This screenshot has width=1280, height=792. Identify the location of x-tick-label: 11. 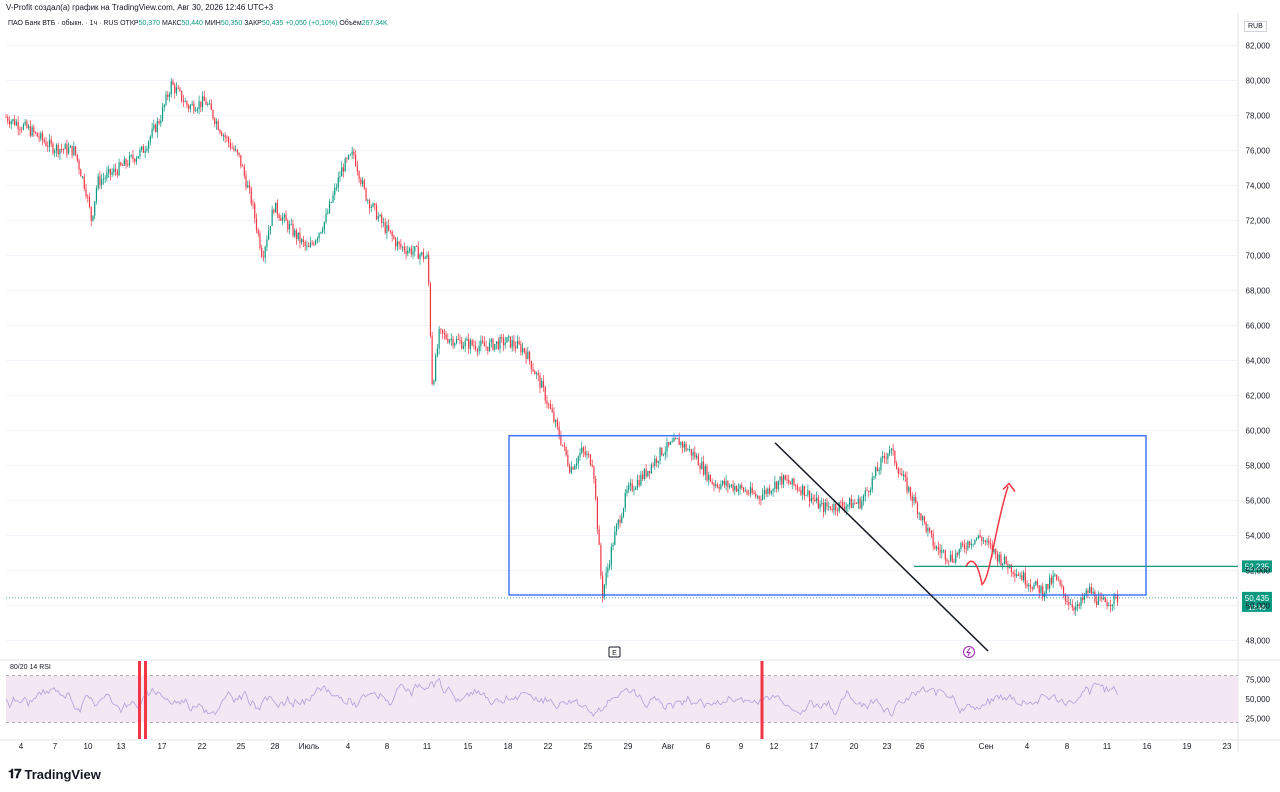
(1107, 746).